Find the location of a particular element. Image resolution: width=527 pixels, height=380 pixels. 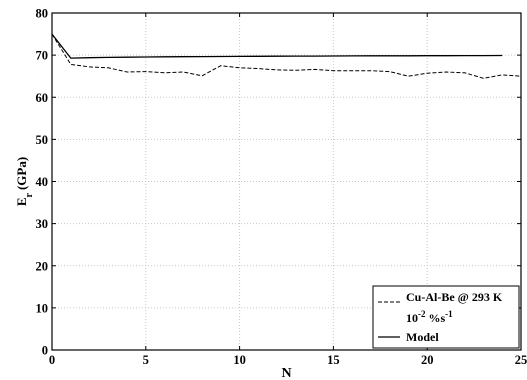

x-tick-label: 15 is located at coordinates (333, 360).